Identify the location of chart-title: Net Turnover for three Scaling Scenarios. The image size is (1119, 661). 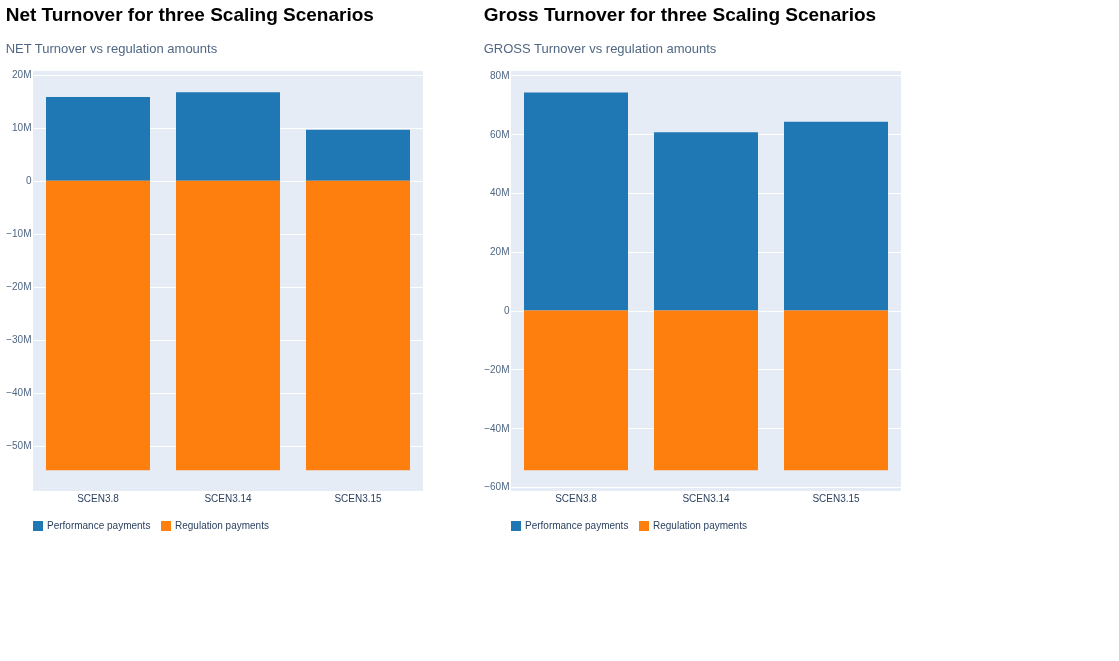
(189, 14).